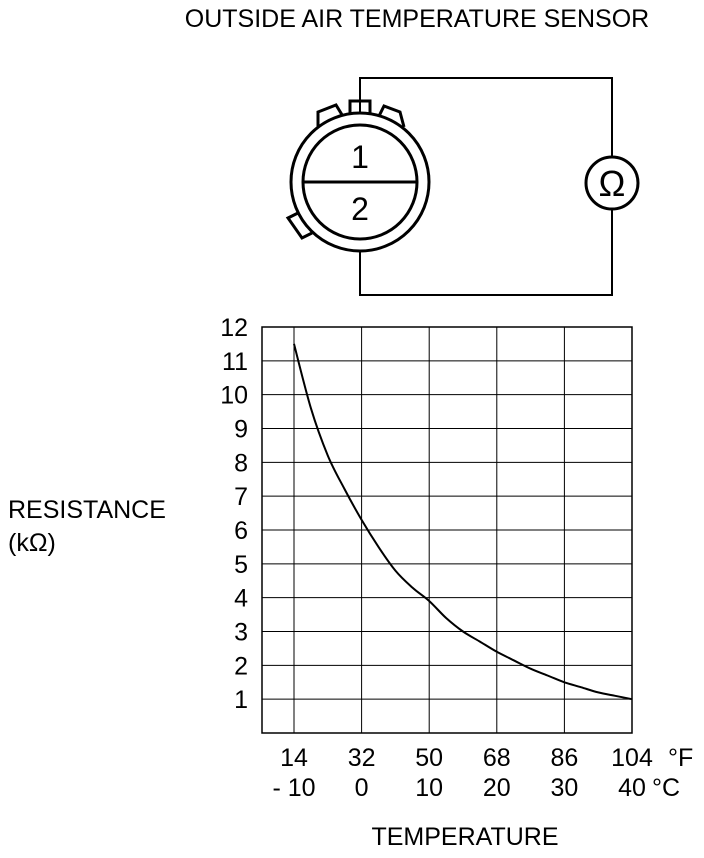 The width and height of the screenshot is (704, 858). I want to click on ohmmeter-symbol: Ω, so click(612, 183).